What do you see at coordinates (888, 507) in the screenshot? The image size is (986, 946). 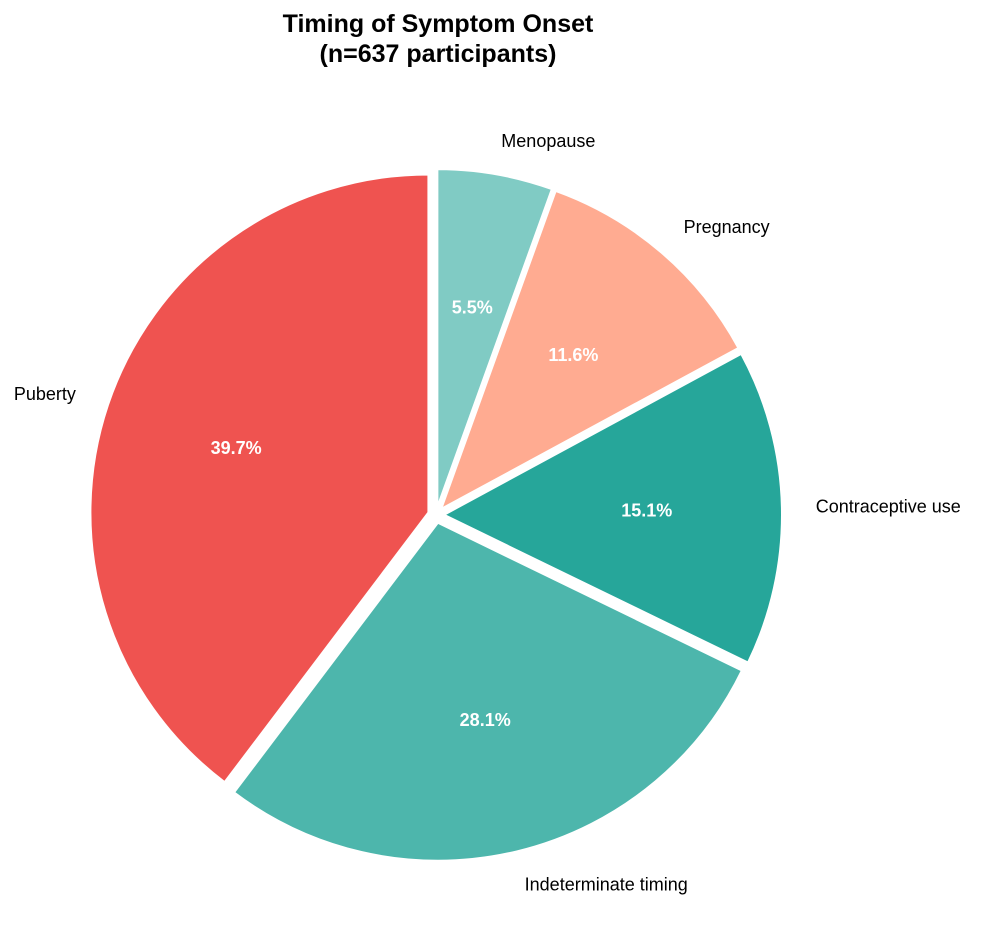 I see `category-label-contraceptive-use: Contraceptive use` at bounding box center [888, 507].